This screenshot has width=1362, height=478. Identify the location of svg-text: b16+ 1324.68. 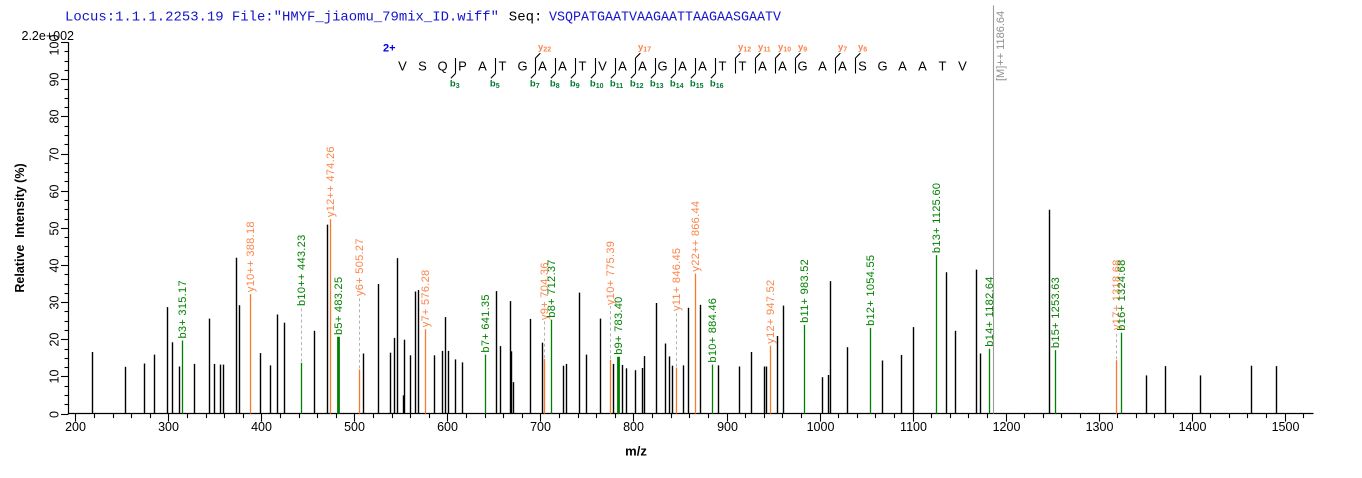
(1122, 294).